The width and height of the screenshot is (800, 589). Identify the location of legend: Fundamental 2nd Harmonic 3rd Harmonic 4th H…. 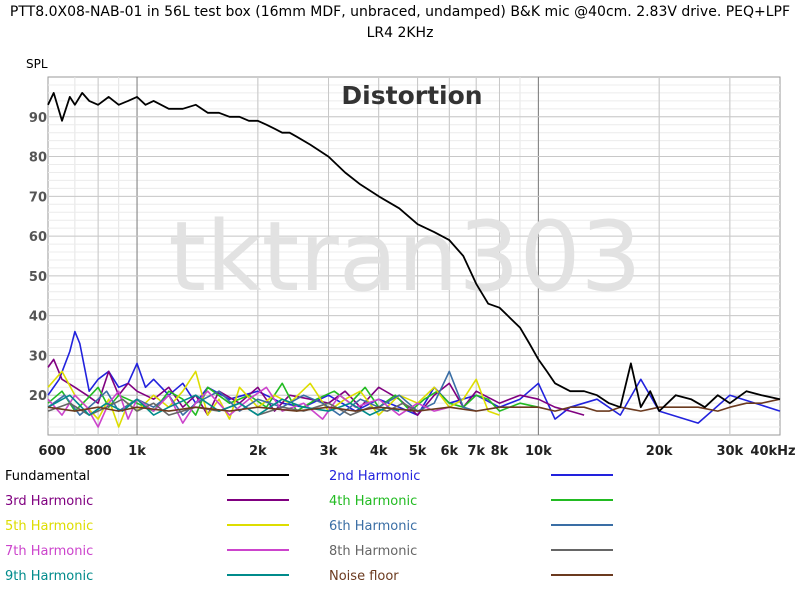
(309, 526).